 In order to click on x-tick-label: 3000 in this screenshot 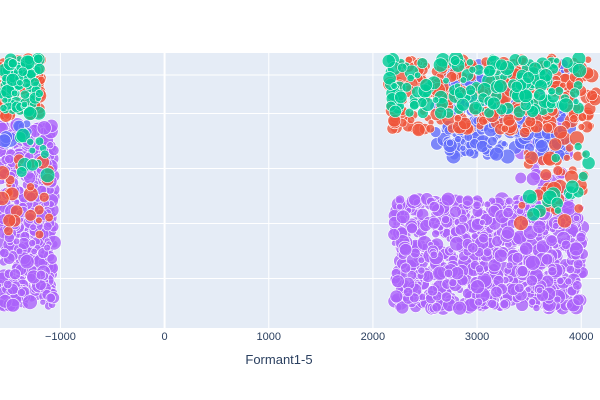, I will do `click(477, 337)`.